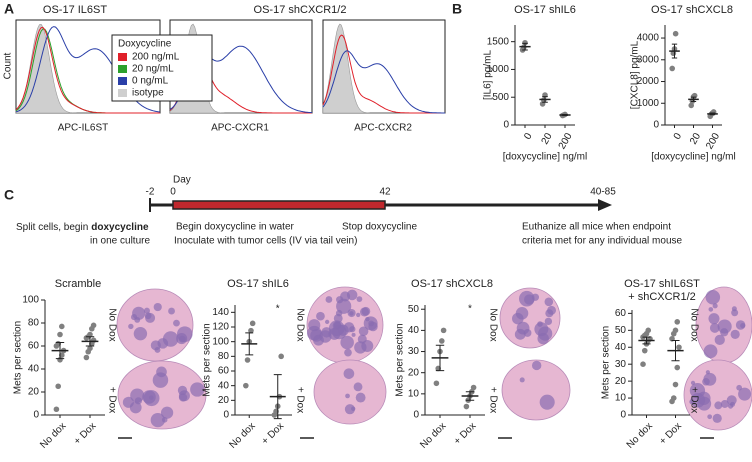 The height and width of the screenshot is (462, 752). Describe the element at coordinates (662, 284) in the screenshot. I see `chart-title: OS-17 shIL6ST` at that location.